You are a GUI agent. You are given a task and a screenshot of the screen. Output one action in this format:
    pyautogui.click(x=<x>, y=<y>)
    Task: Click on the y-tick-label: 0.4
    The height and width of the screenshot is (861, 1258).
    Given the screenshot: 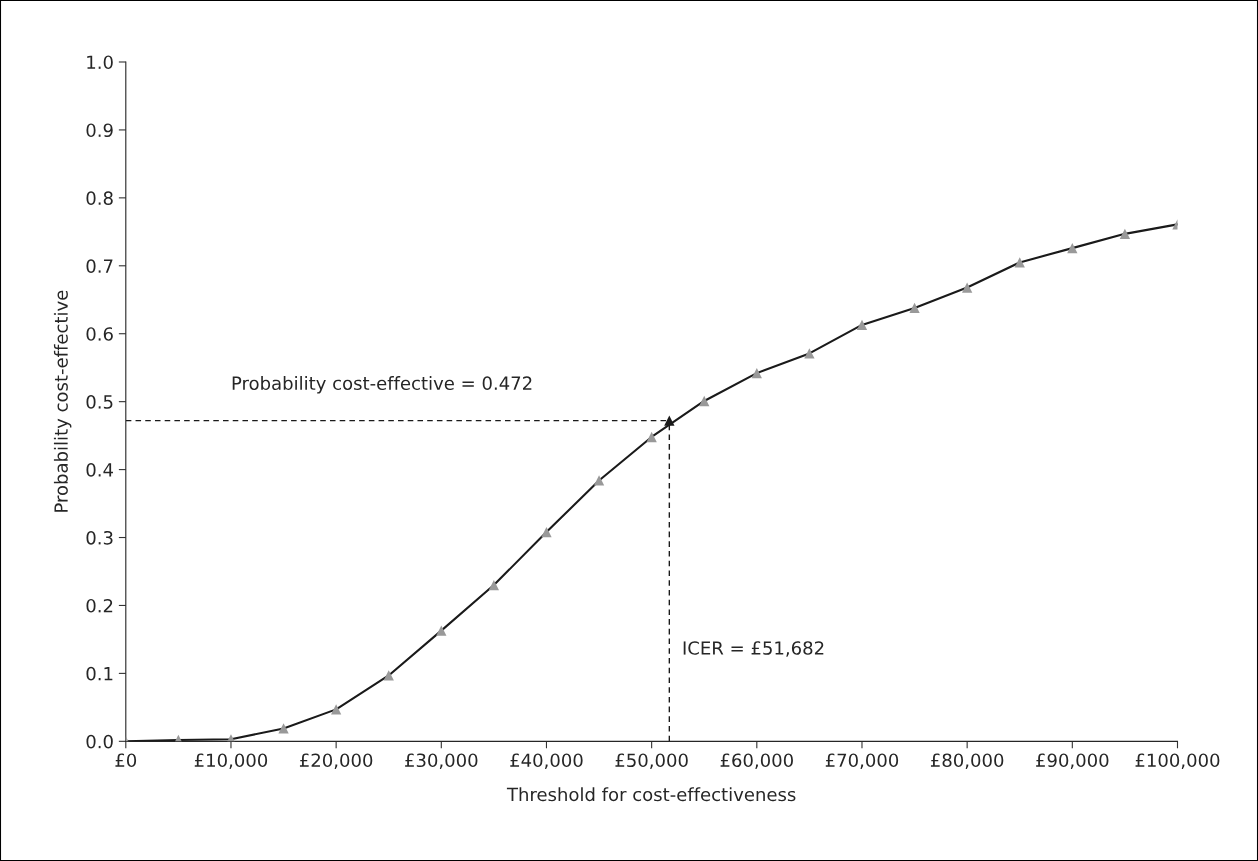 What is the action you would take?
    pyautogui.click(x=99, y=470)
    